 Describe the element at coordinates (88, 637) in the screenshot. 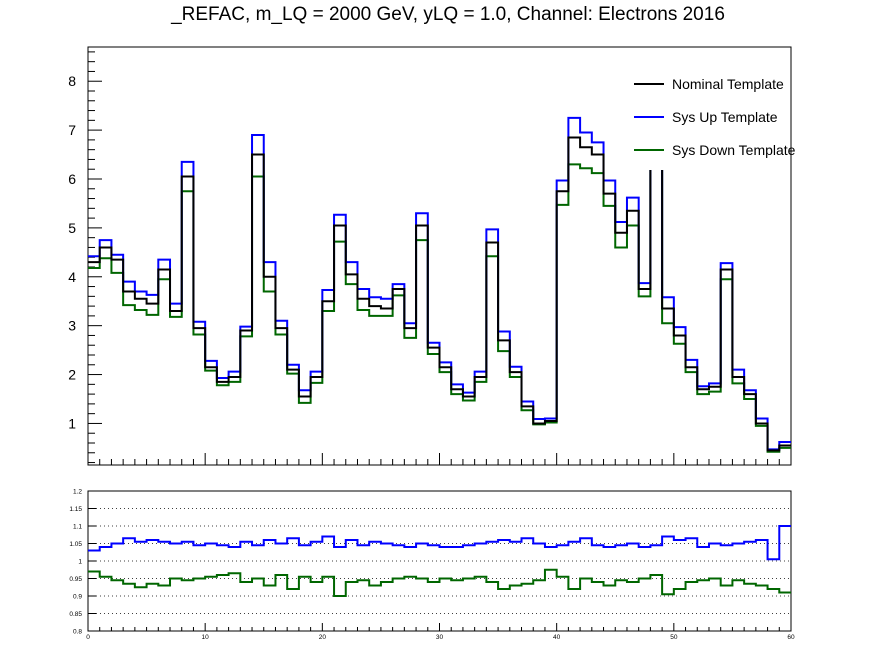

I see `ratio-x-tick-label: 0` at that location.